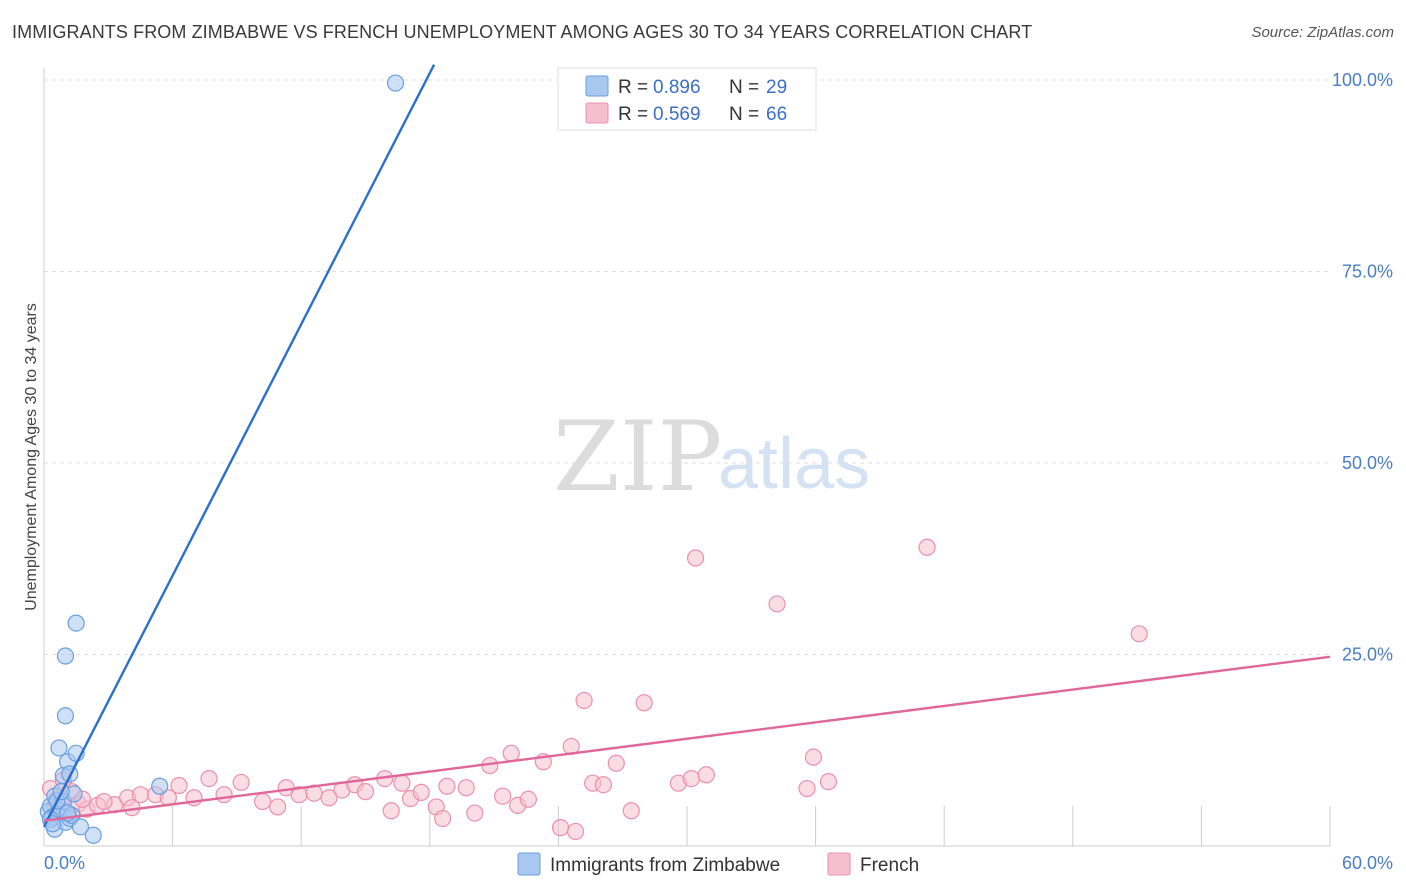  Describe the element at coordinates (776, 87) in the screenshot. I see `legend-n-zimbabwe: 29` at that location.